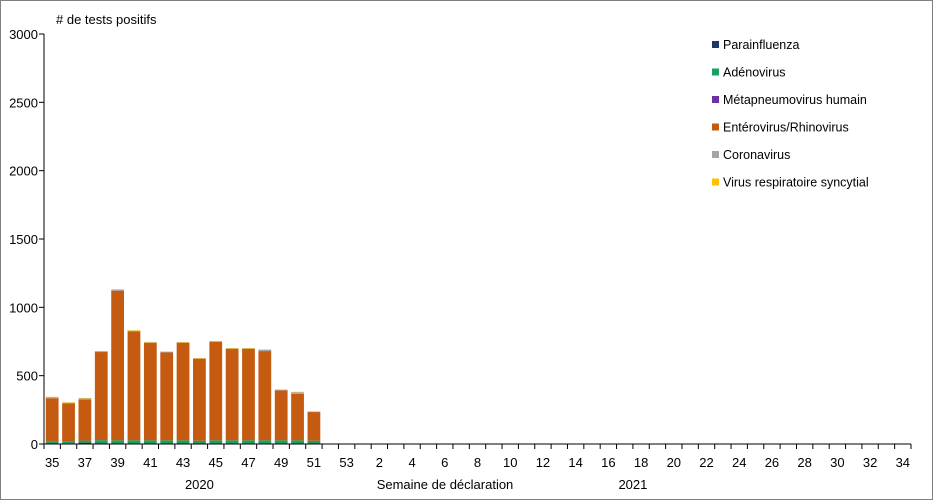 The width and height of the screenshot is (933, 504). I want to click on x-tick-label: 37, so click(85, 462).